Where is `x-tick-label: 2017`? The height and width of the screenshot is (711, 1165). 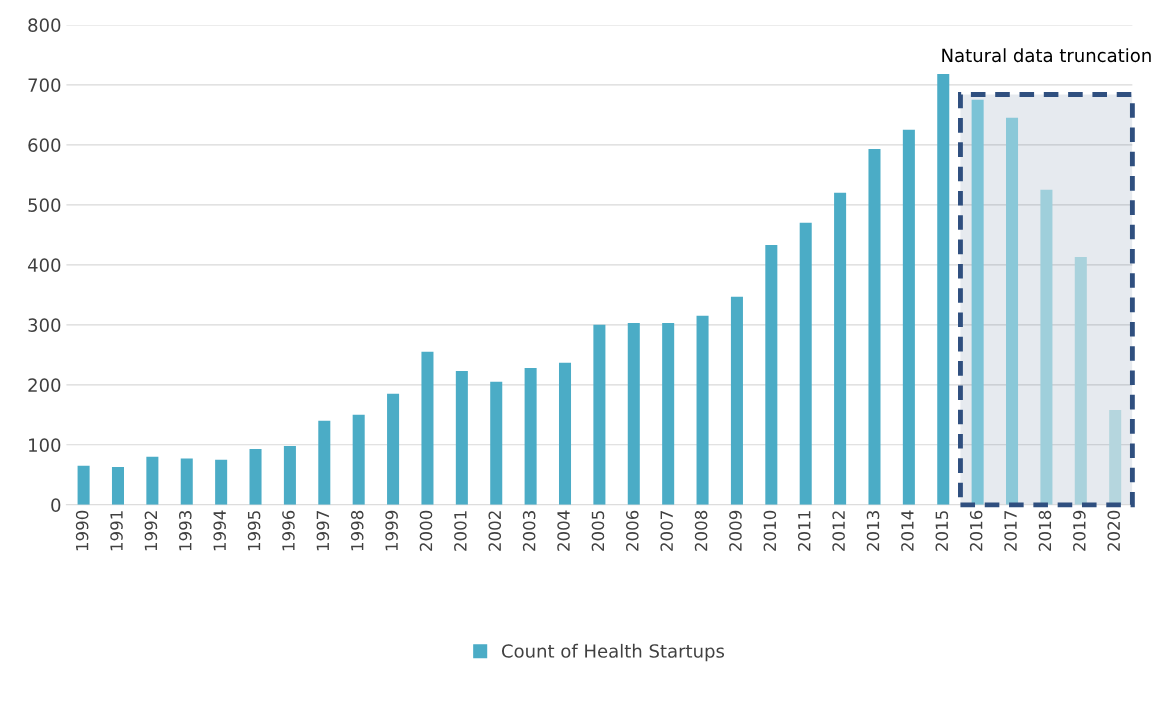
x-tick-label: 2017 is located at coordinates (1010, 531).